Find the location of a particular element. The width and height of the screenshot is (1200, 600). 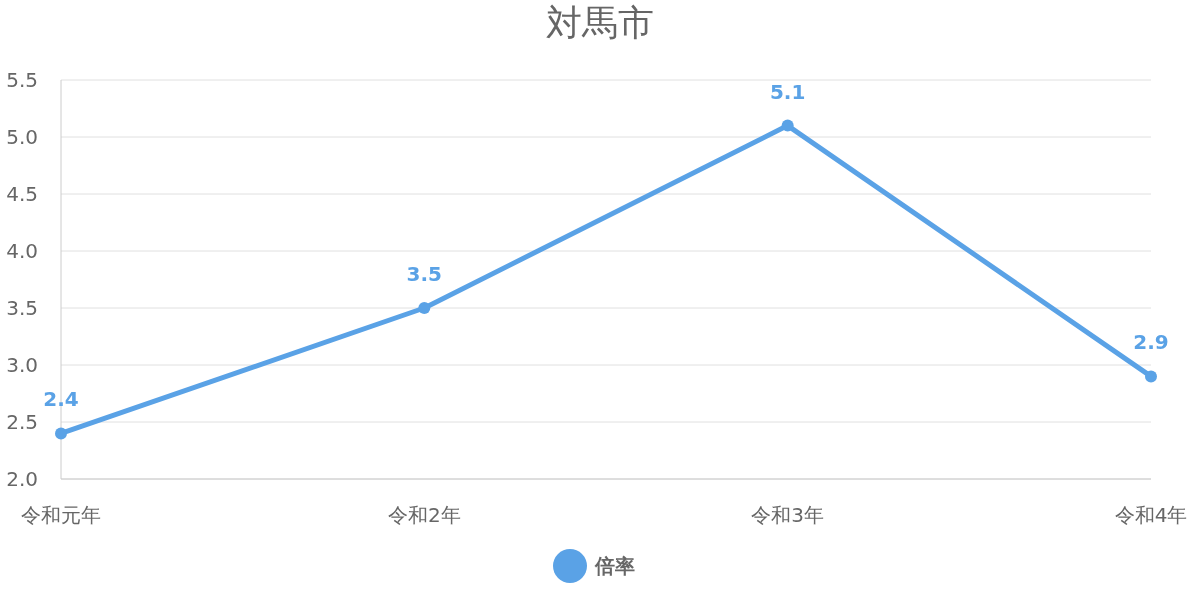

y-tick-label: 4.0 is located at coordinates (22, 251).